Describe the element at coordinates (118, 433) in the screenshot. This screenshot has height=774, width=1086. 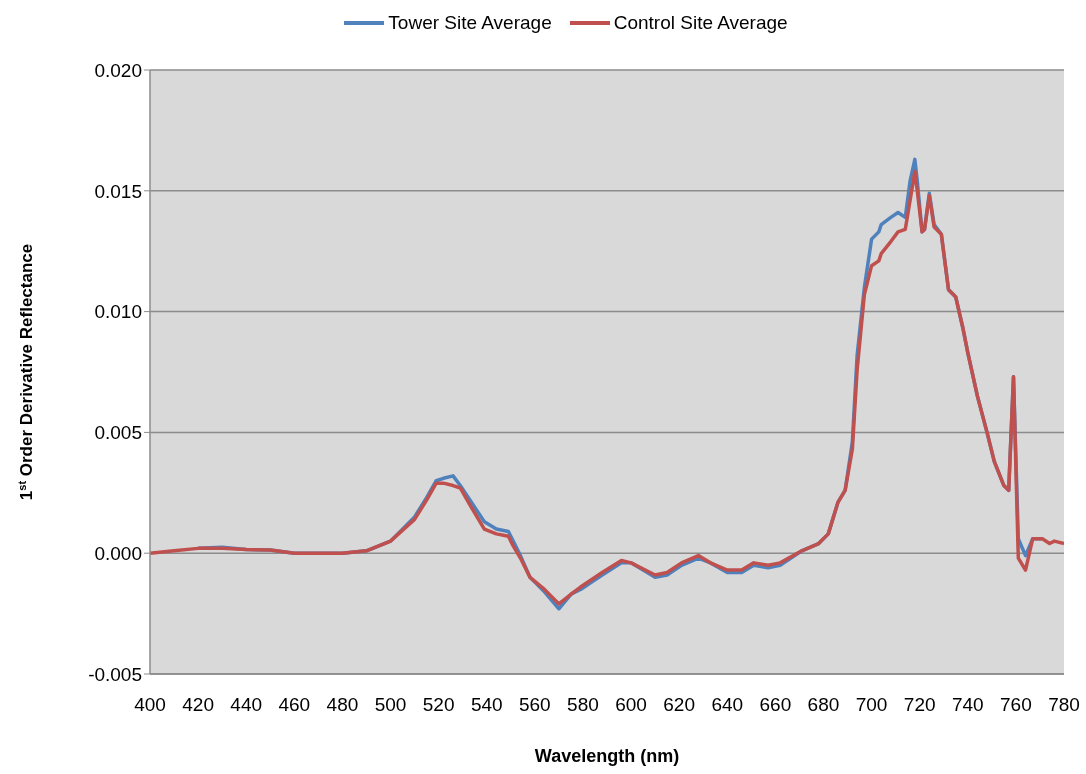
I see `y-tick-label: 0.005` at that location.